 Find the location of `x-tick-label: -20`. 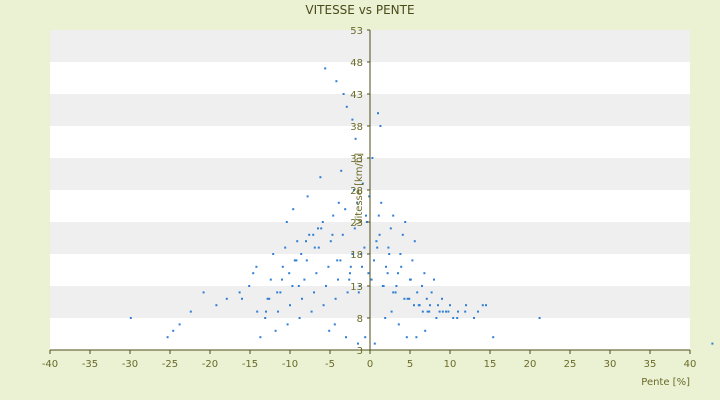

x-tick-label: -20 is located at coordinates (210, 364).